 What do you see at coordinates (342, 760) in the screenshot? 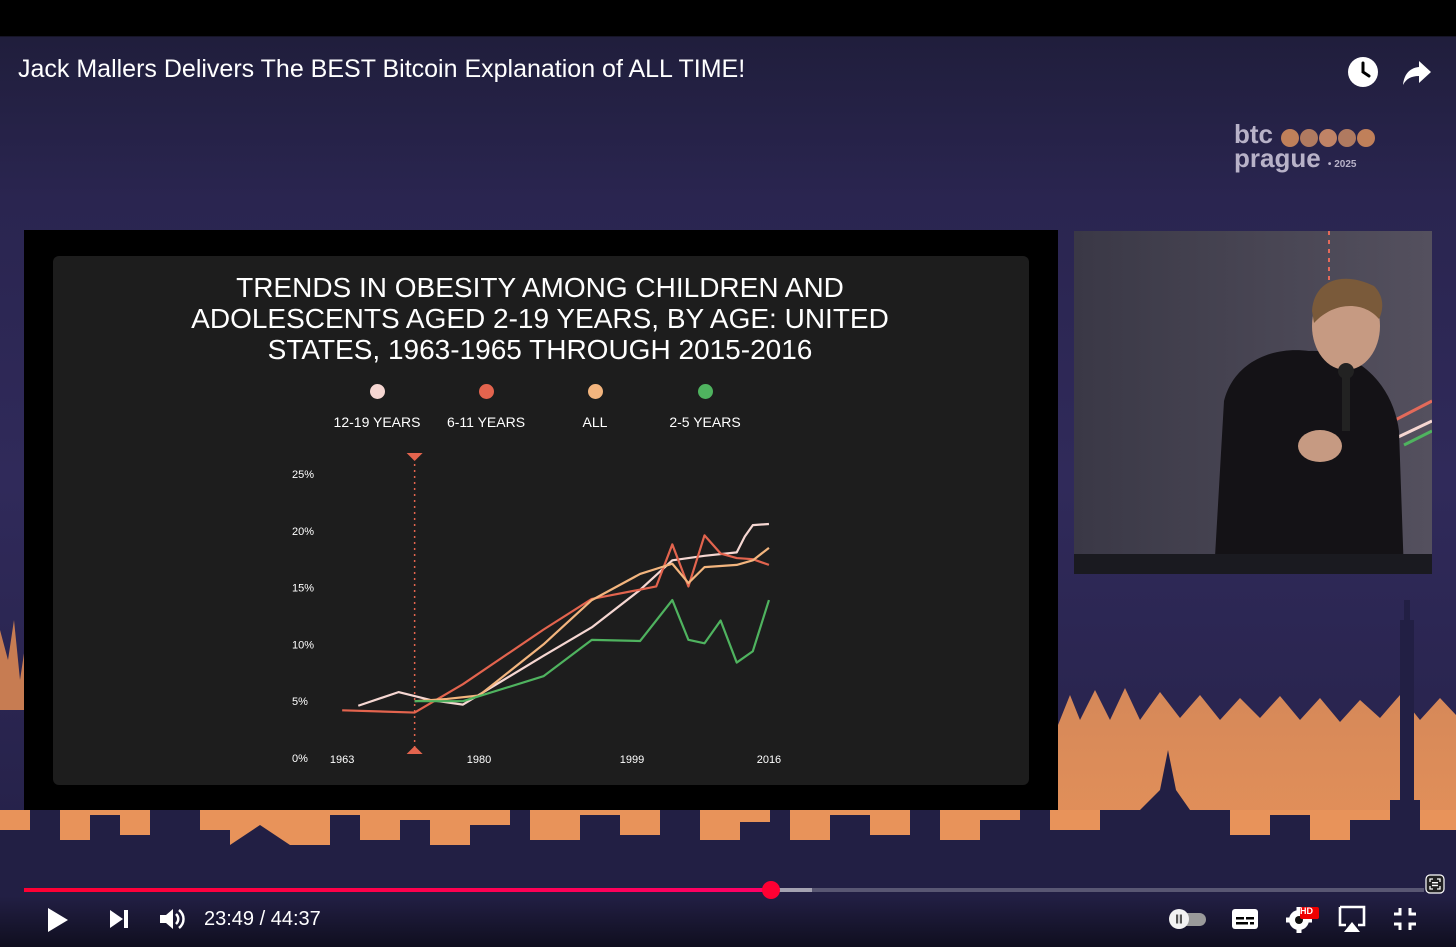
I see `x-tick-label: 1963` at bounding box center [342, 760].